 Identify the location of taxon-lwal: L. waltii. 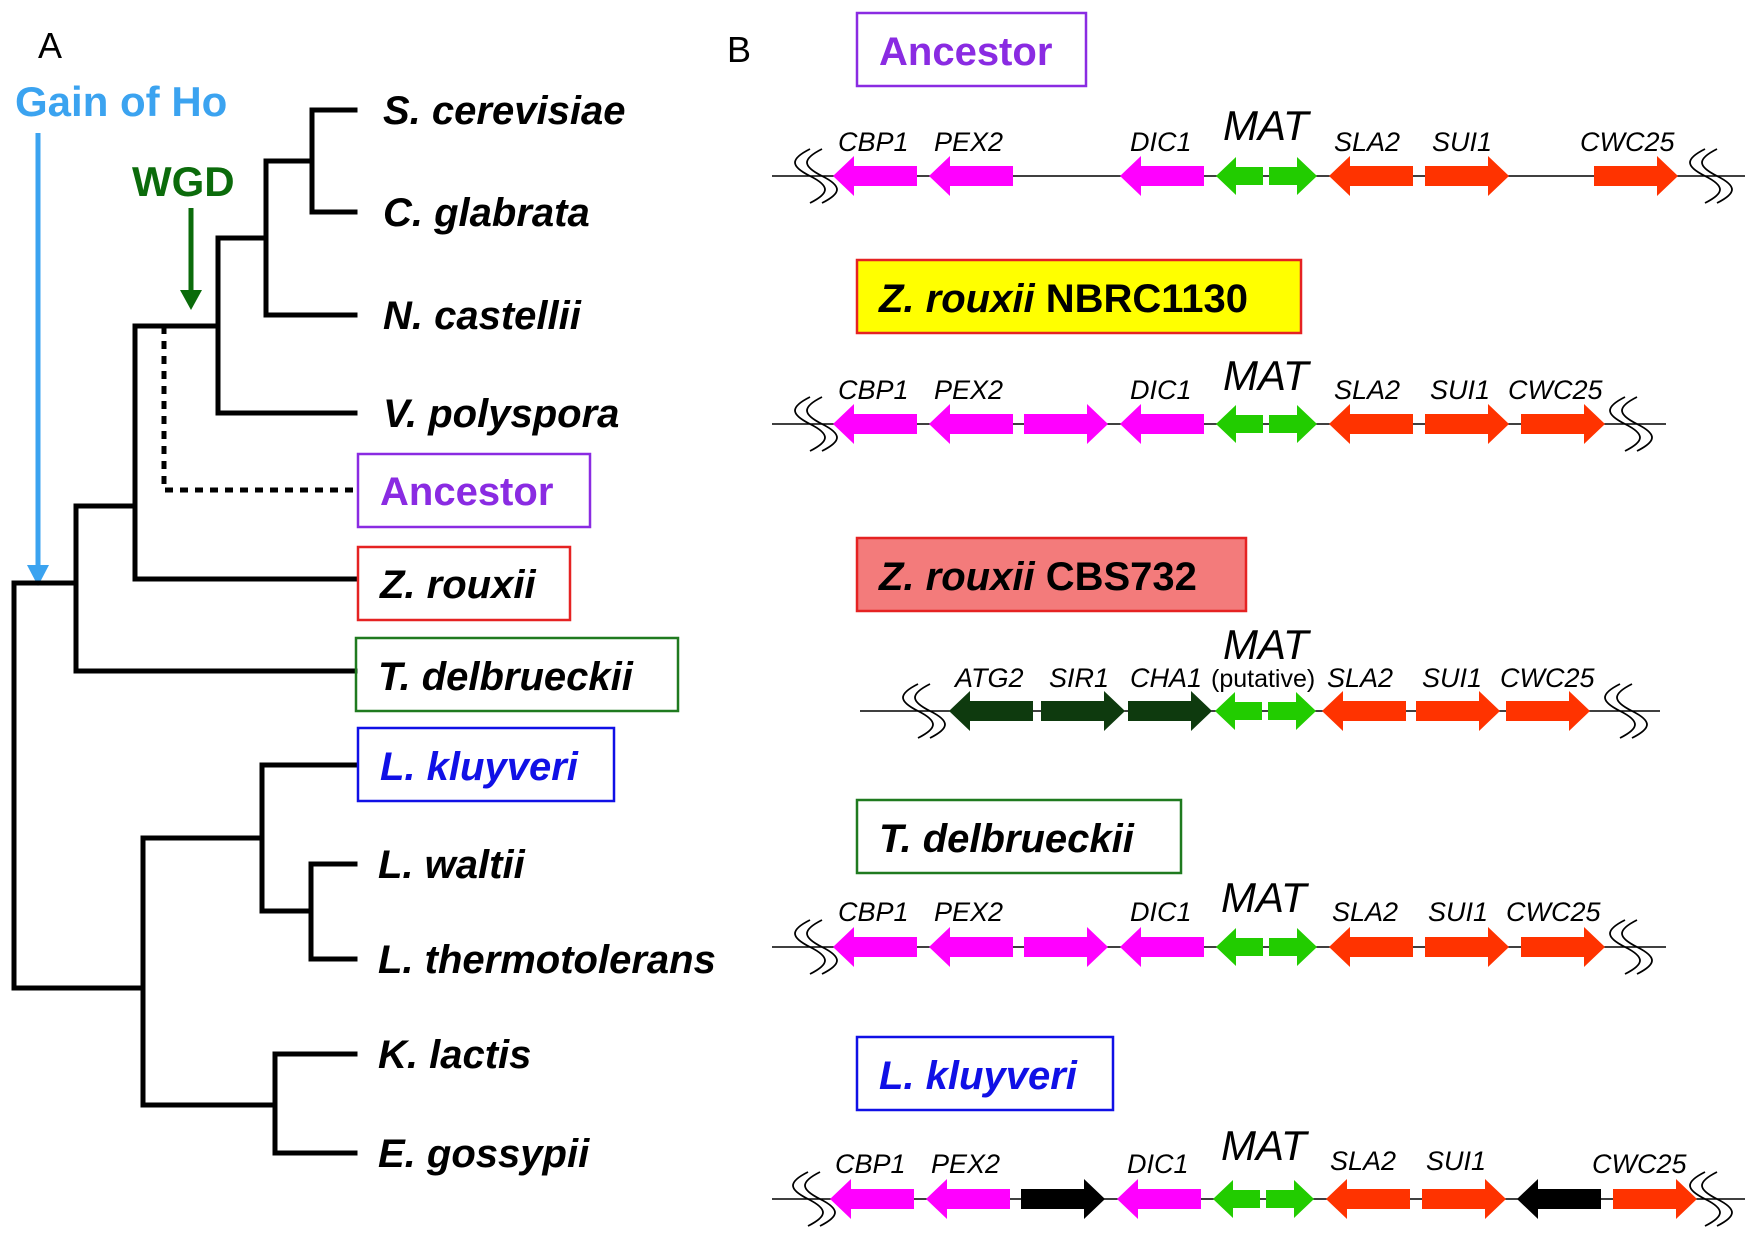
(452, 865).